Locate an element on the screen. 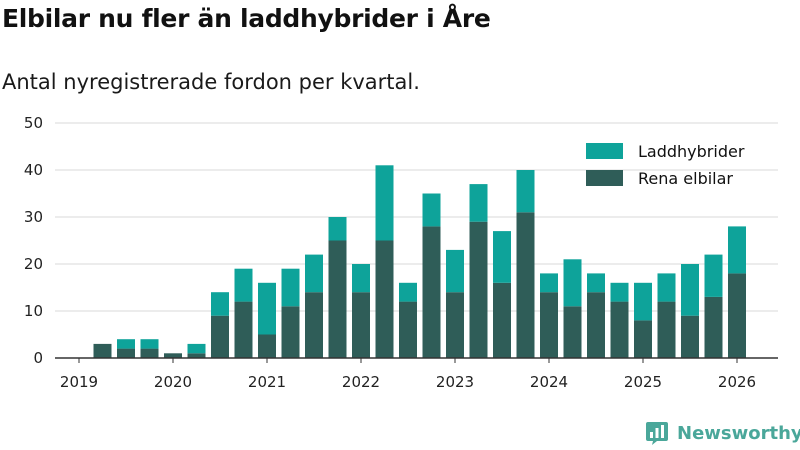  x-tick-label: 2022 is located at coordinates (361, 382).